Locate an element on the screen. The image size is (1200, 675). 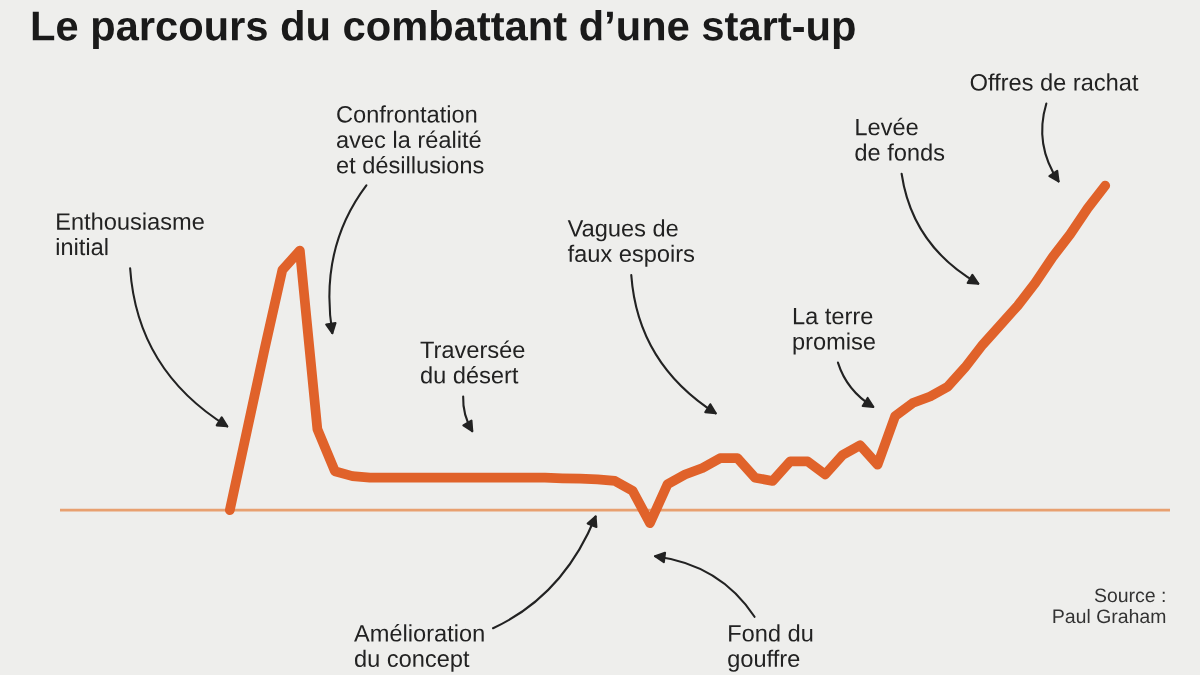
text: Enthousiasme initial is located at coordinates (130, 234).